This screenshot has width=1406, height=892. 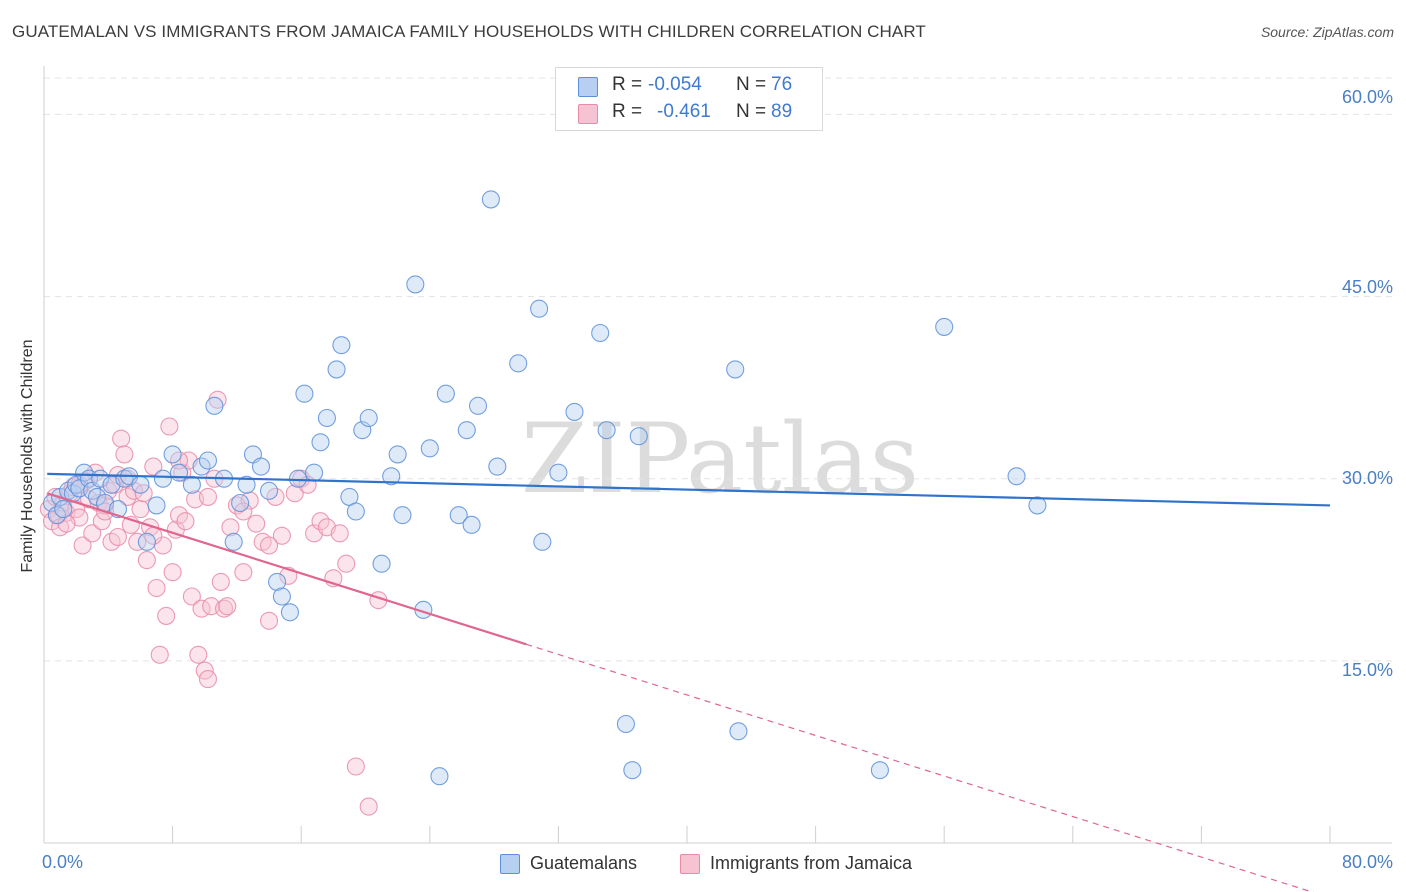 What do you see at coordinates (1327, 32) in the screenshot?
I see `source-credit: Source: ZipAtlas.com` at bounding box center [1327, 32].